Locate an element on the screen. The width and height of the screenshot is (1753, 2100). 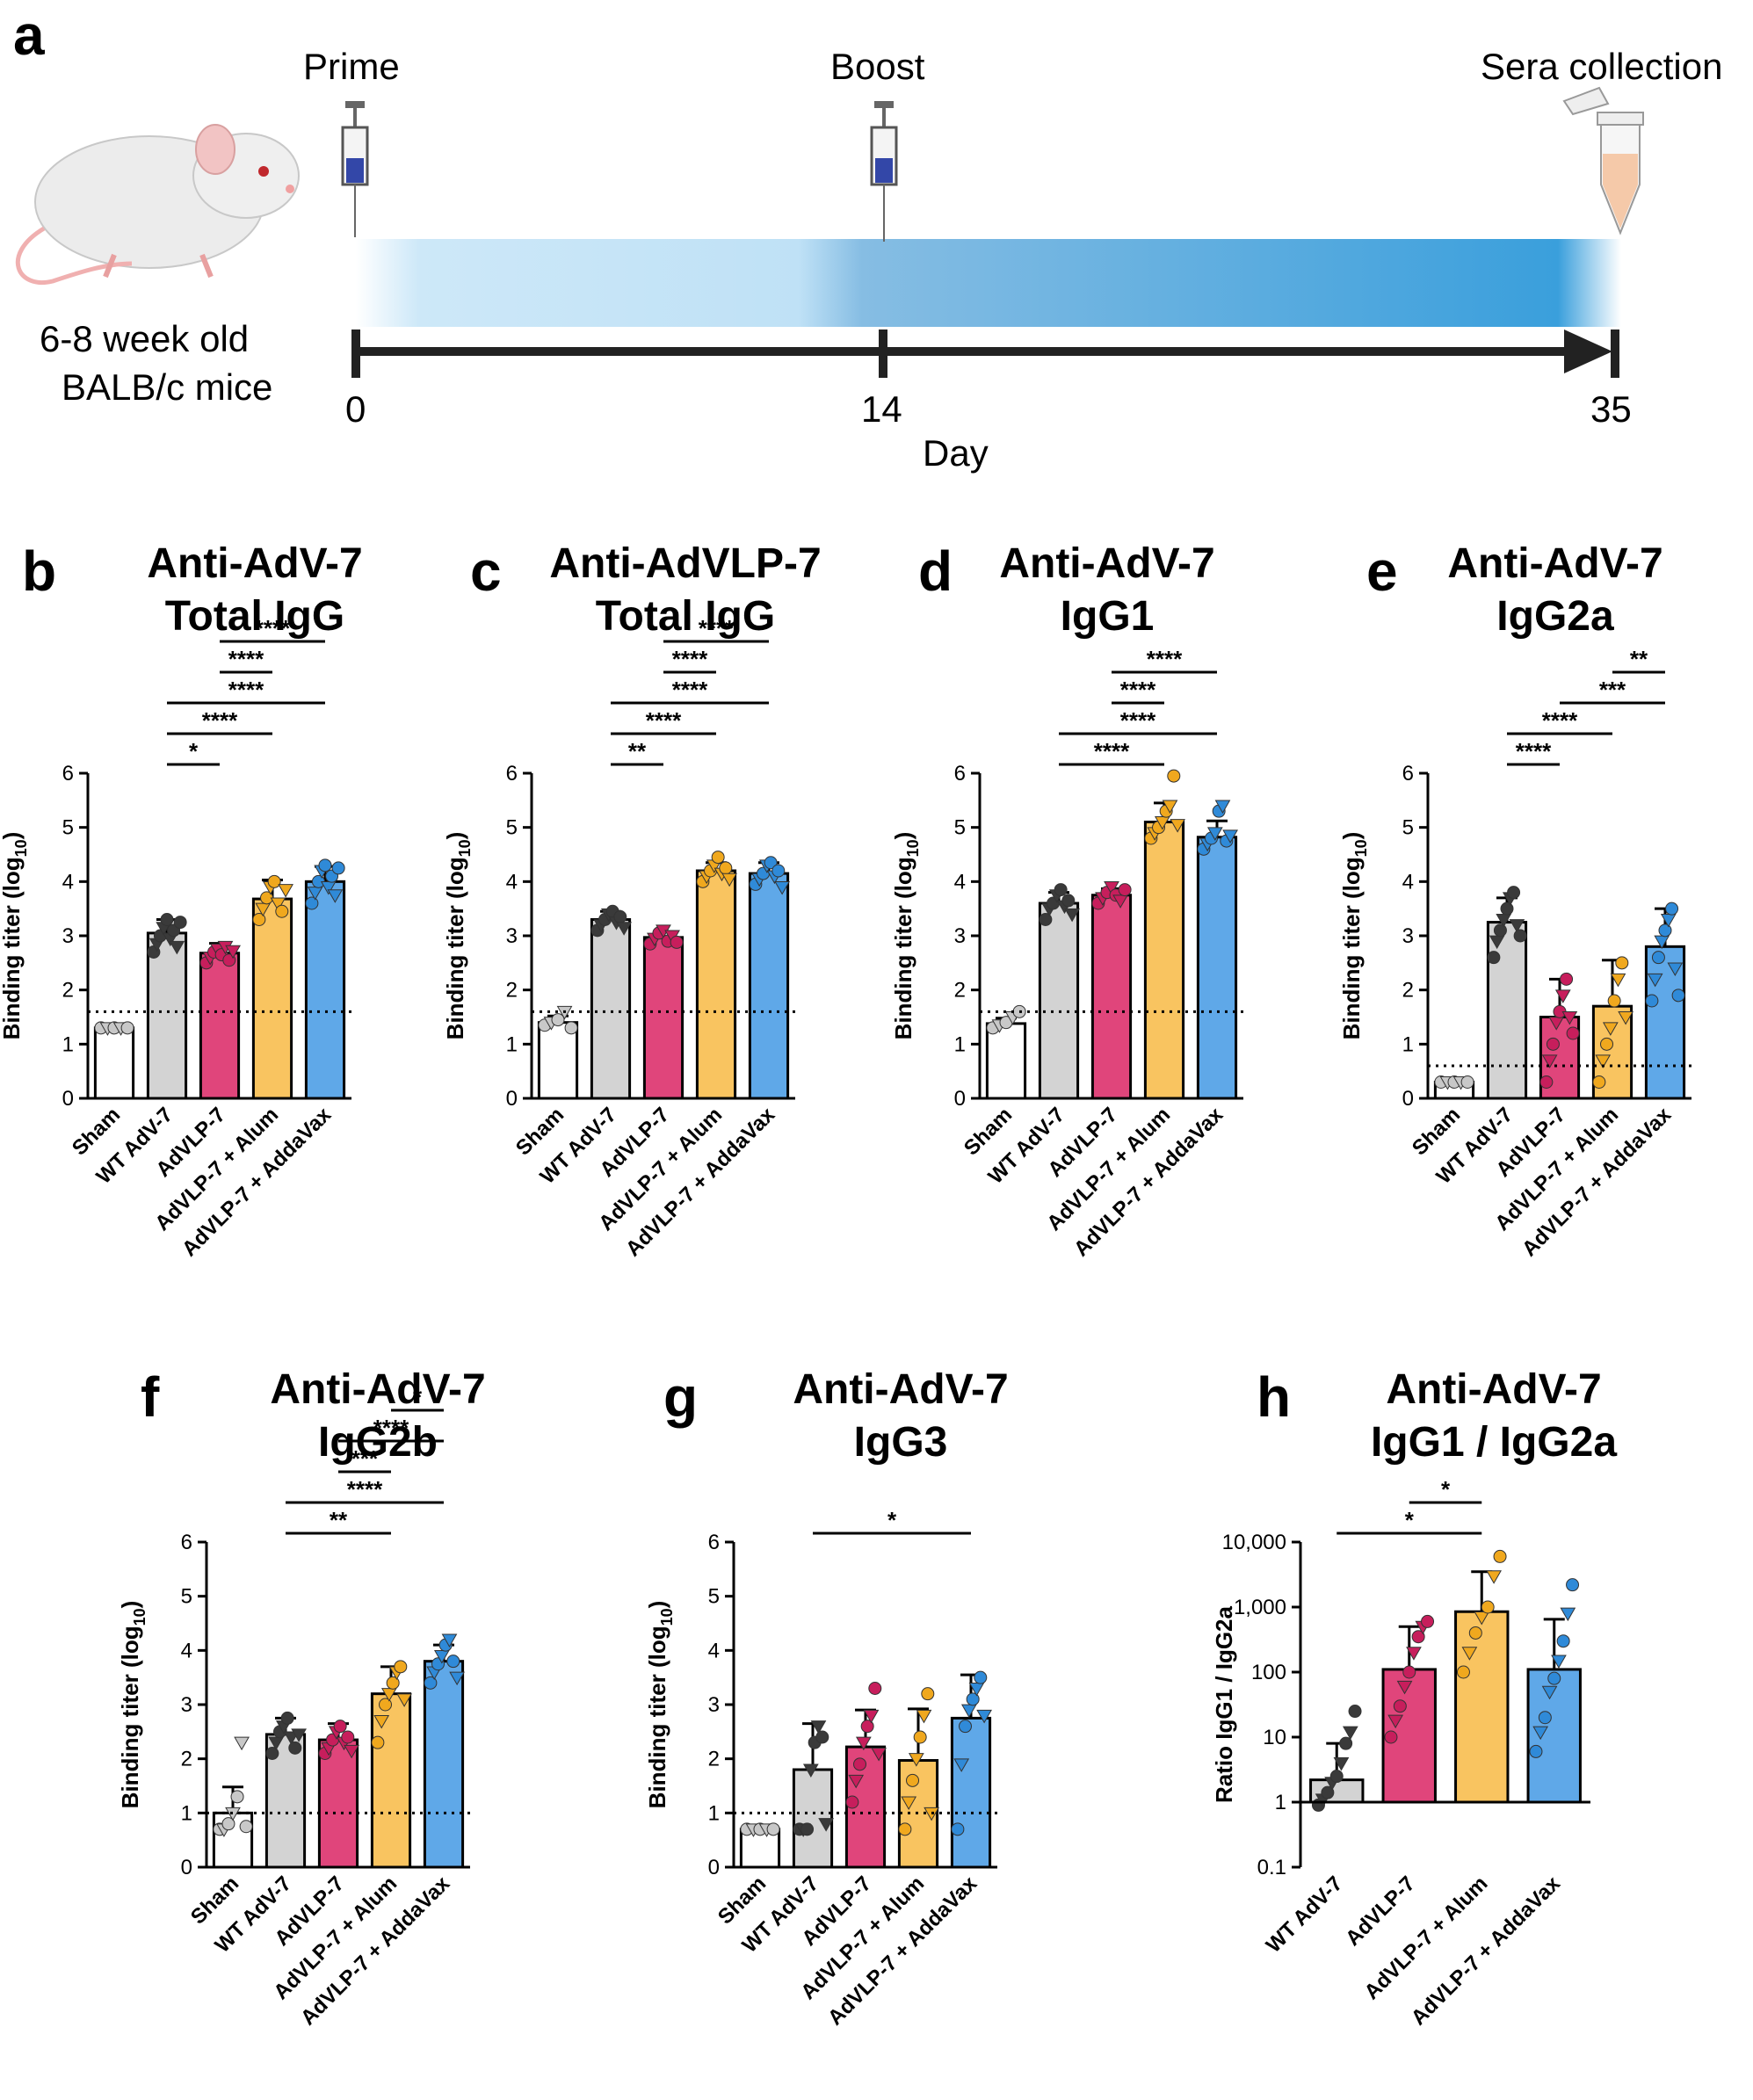
panel-letter-g: g is located at coordinates (681, 1397).